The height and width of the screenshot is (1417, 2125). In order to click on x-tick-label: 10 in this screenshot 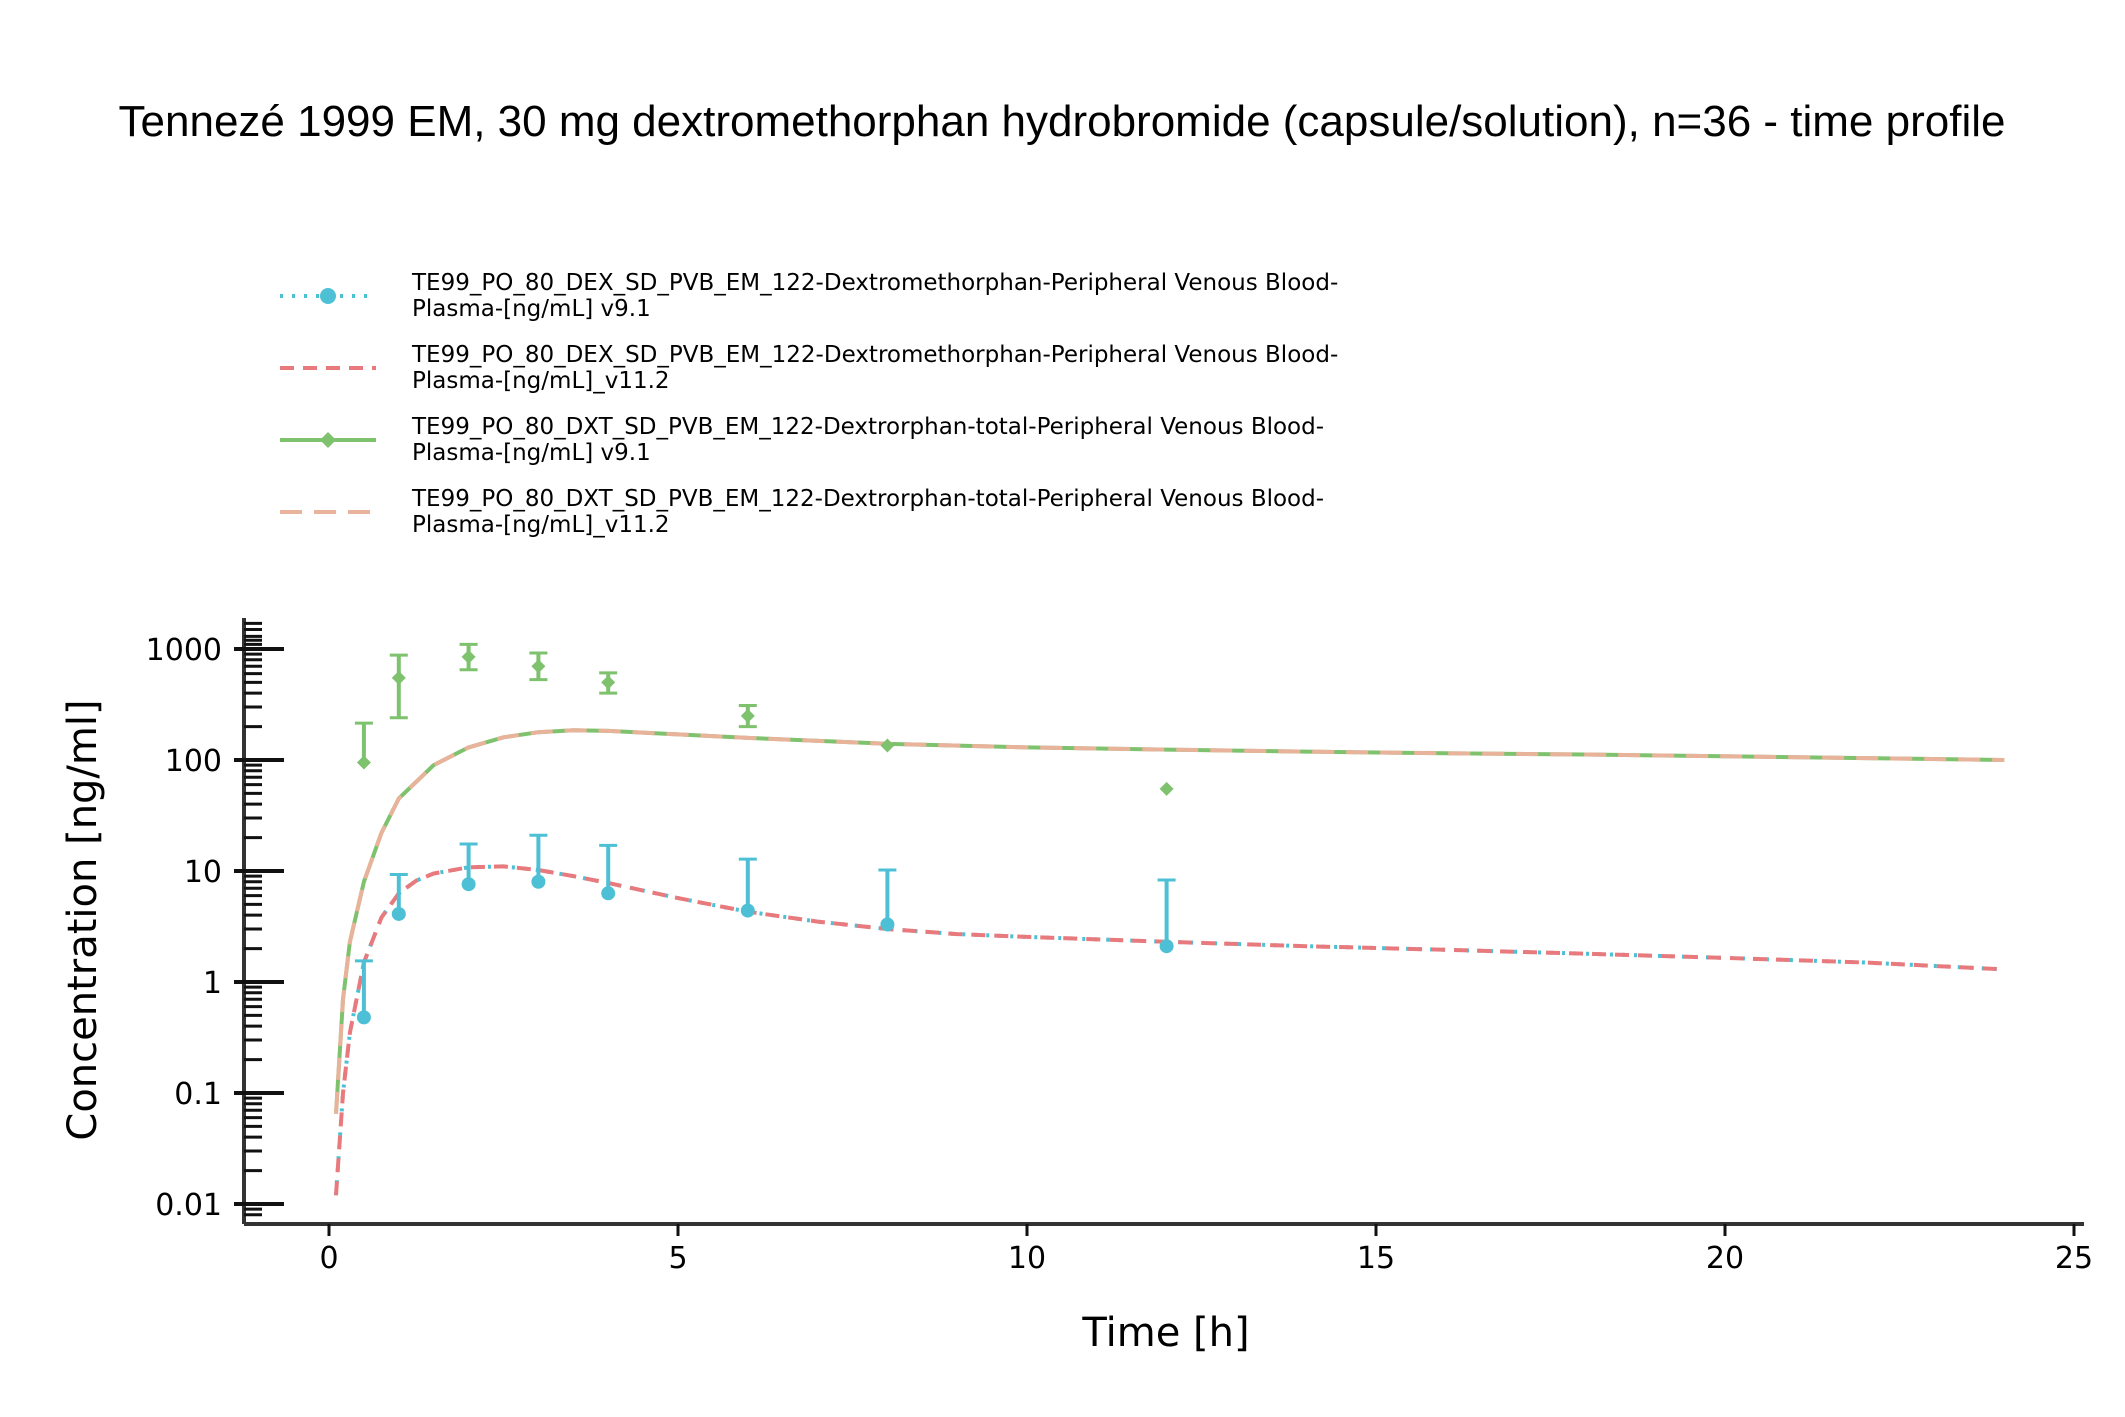, I will do `click(1027, 1258)`.